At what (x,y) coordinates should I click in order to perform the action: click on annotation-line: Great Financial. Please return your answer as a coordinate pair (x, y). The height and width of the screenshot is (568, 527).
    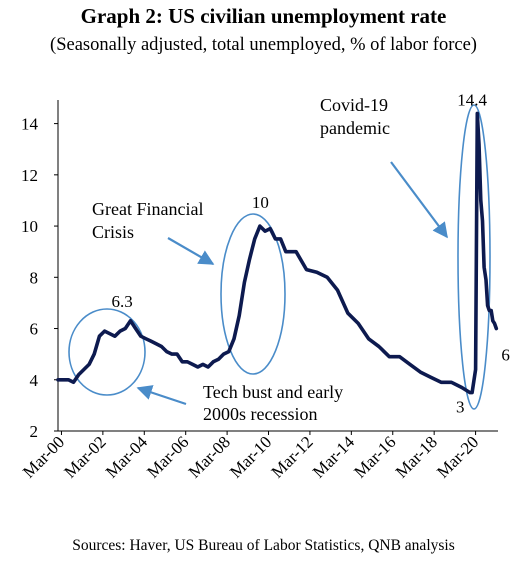
    Looking at the image, I should click on (147, 209).